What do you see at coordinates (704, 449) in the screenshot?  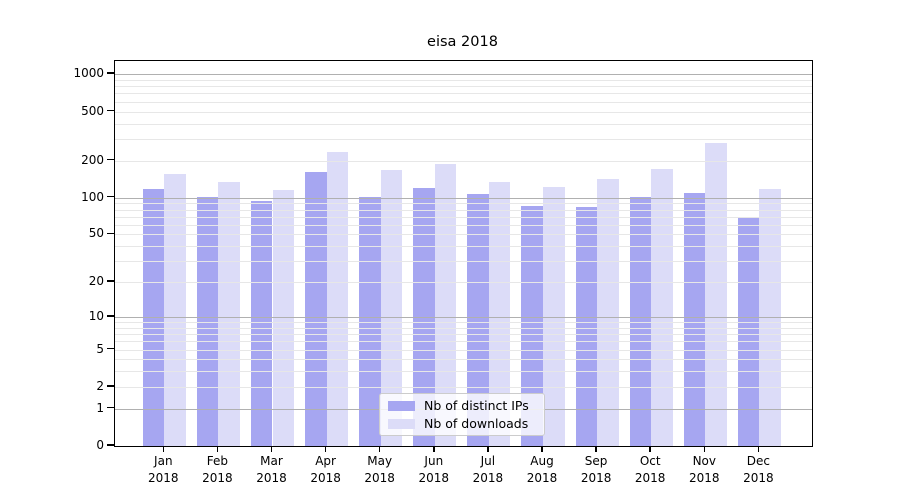 I see `x-tick-mark-nov` at bounding box center [704, 449].